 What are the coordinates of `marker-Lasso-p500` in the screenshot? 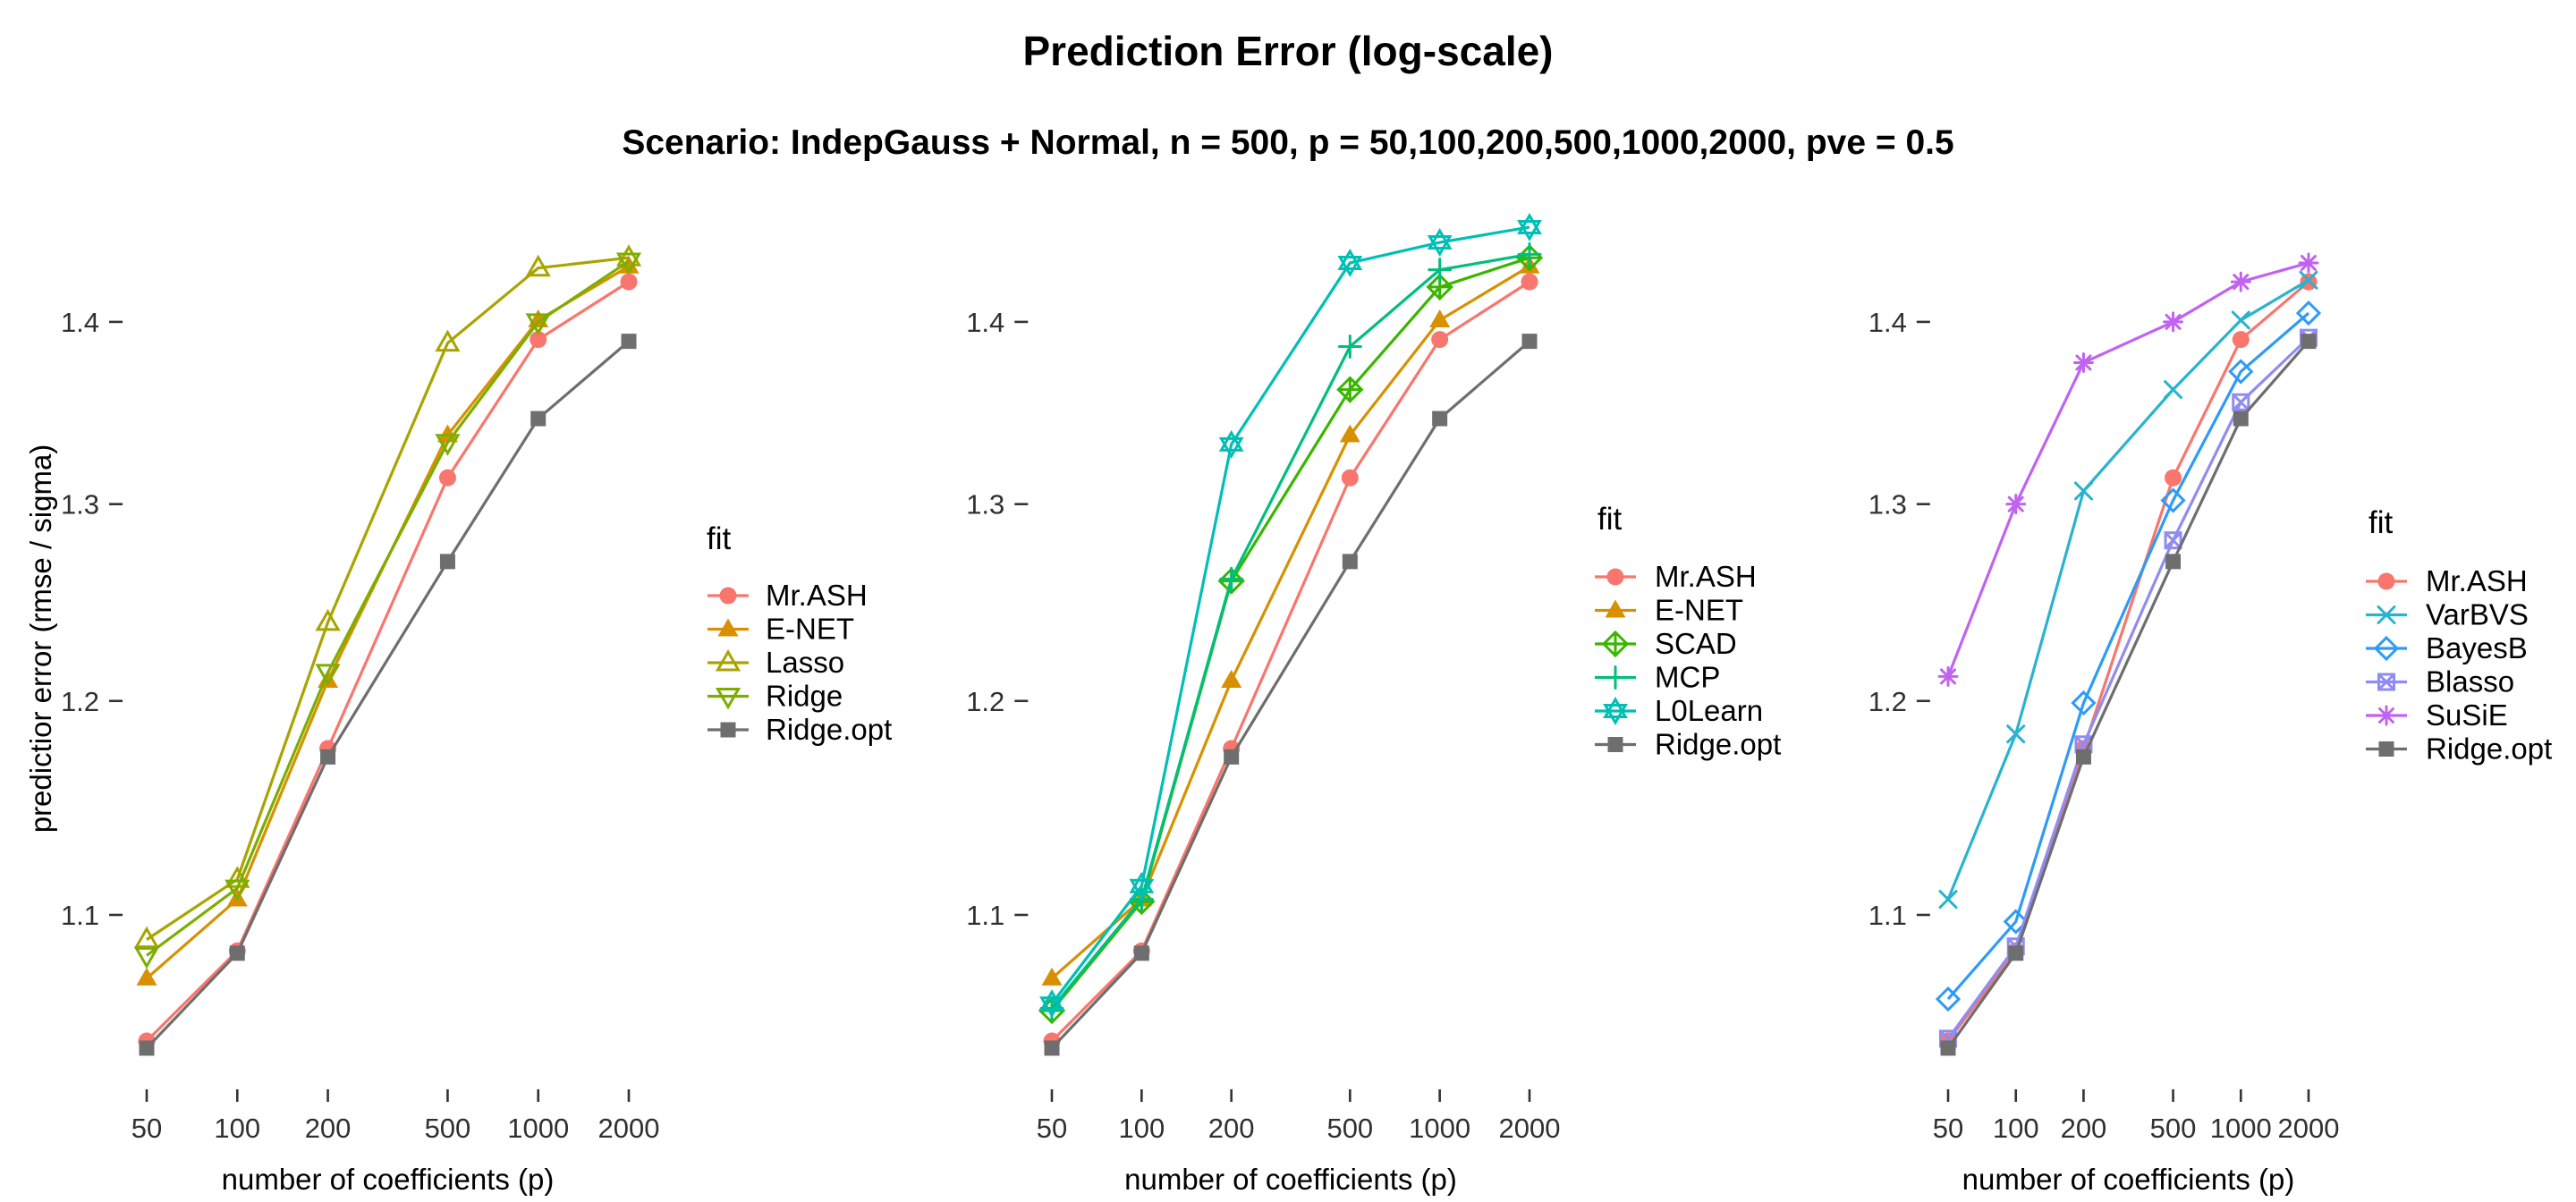 It's located at (448, 340).